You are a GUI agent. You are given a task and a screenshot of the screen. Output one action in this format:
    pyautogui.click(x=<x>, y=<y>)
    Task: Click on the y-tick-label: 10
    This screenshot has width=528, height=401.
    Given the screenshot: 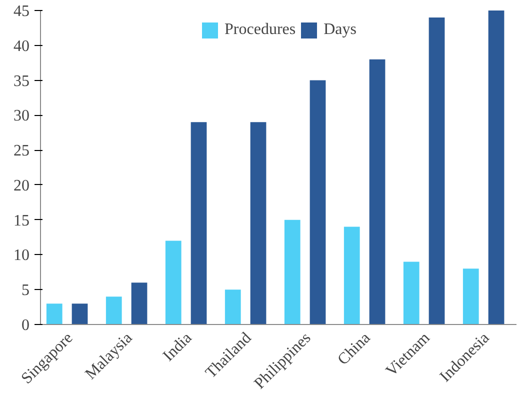 What is the action you would take?
    pyautogui.click(x=22, y=255)
    